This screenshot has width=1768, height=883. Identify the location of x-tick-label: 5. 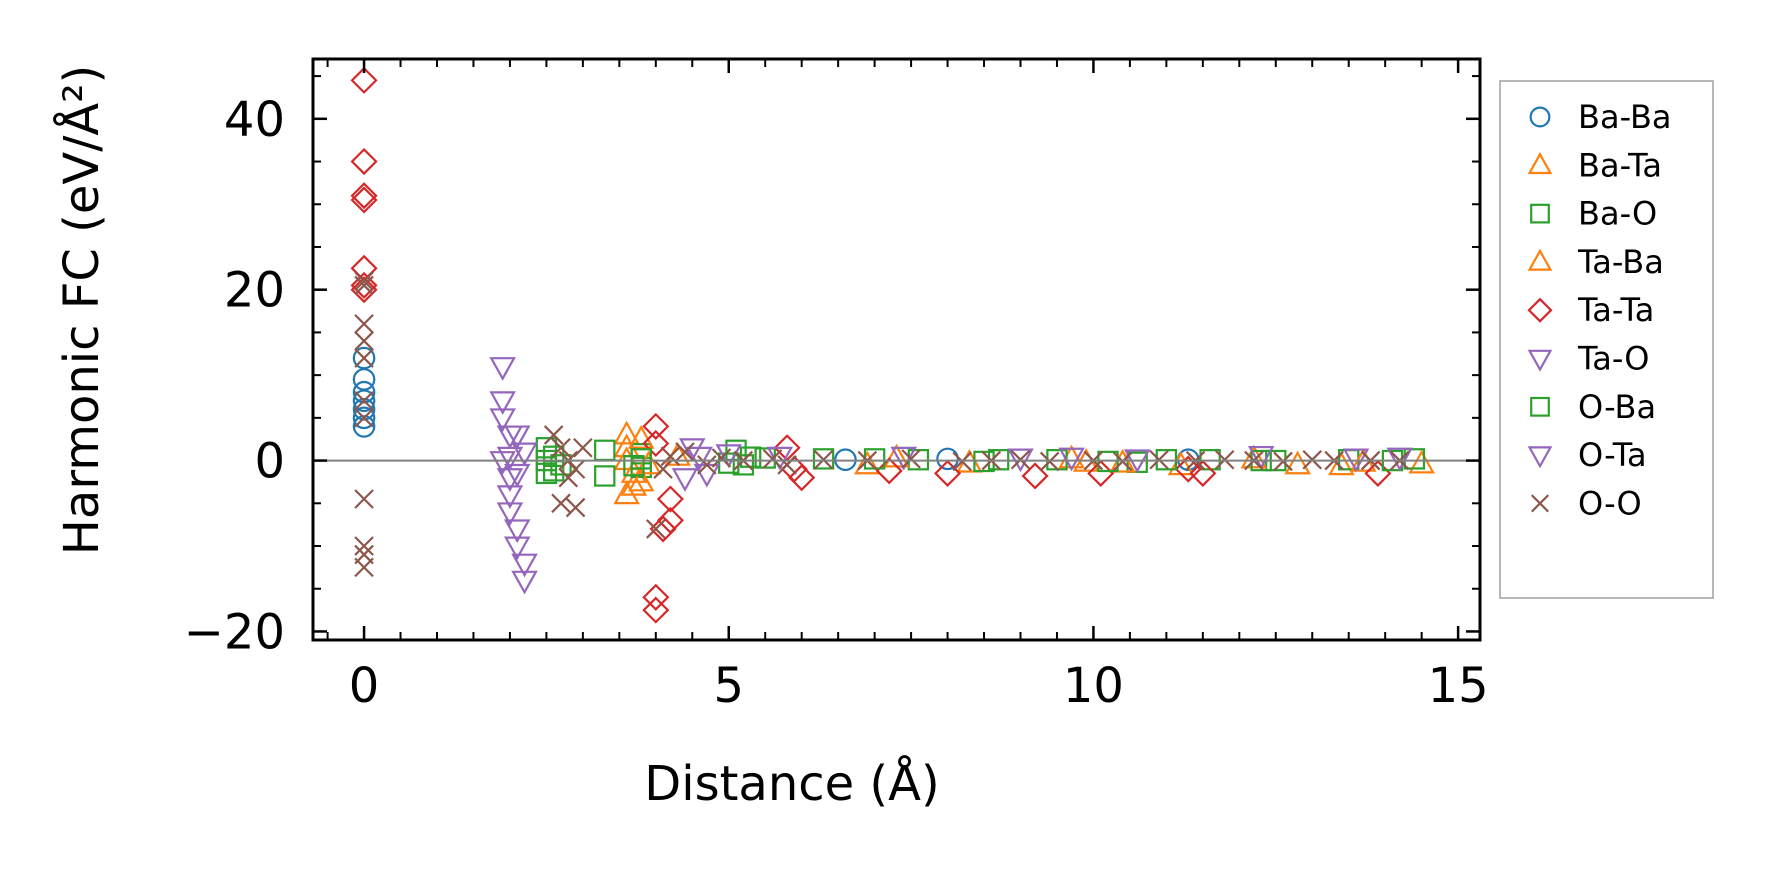
(728, 686).